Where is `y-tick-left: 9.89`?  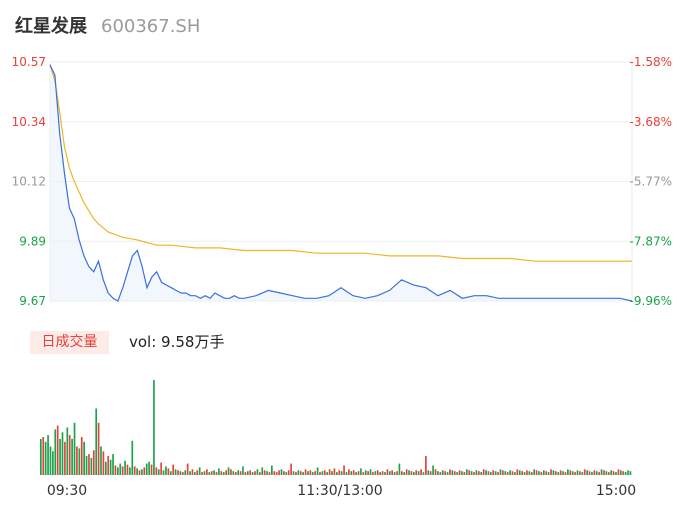 y-tick-left: 9.89 is located at coordinates (32, 241).